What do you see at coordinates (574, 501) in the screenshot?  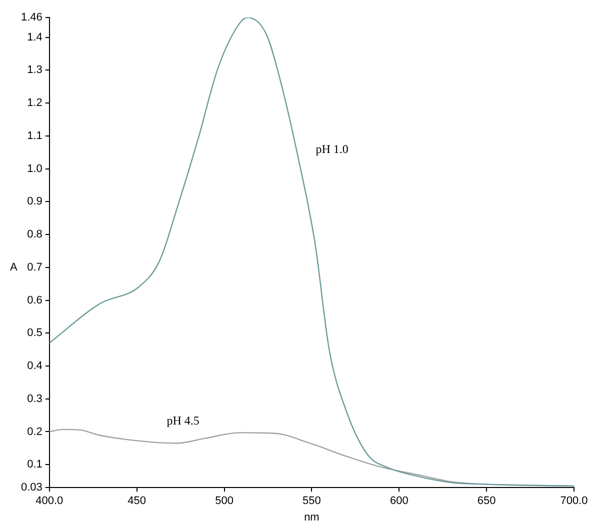 I see `x-tick-label: 700.0` at bounding box center [574, 501].